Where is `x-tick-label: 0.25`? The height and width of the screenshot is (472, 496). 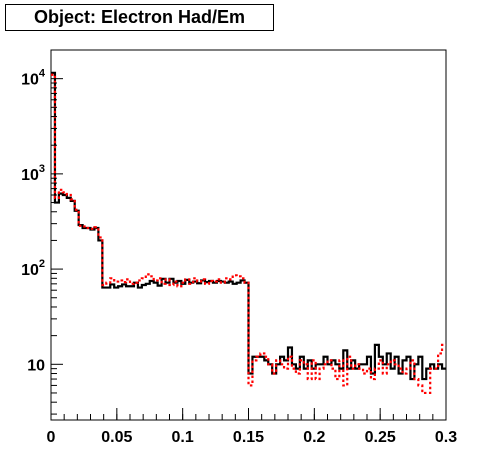 x-tick-label: 0.25 is located at coordinates (380, 437).